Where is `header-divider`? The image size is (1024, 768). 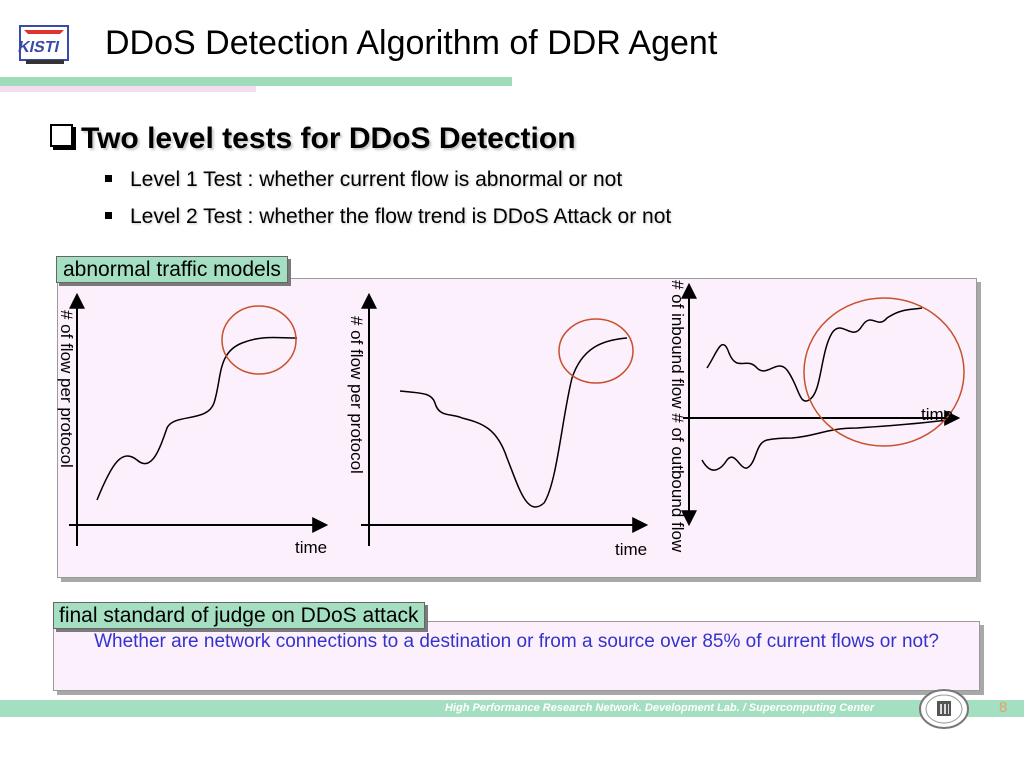
header-divider is located at coordinates (256, 81).